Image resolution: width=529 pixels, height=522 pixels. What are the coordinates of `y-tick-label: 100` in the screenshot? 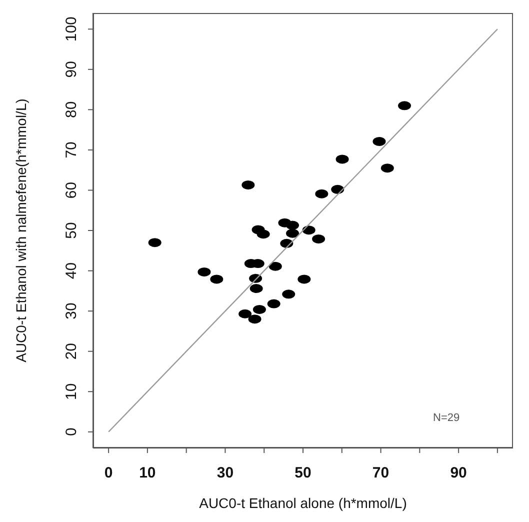 It's located at (71, 29).